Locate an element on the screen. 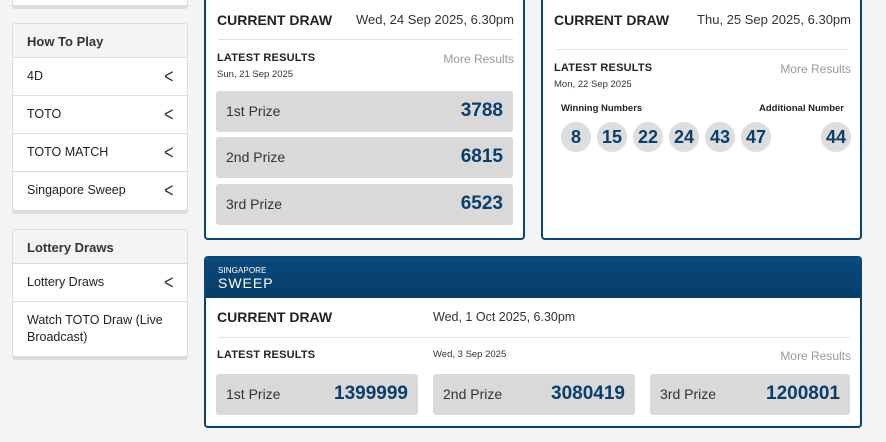 This screenshot has height=442, width=886. singapore-sweep-logo: SINGAPORE SWEEP is located at coordinates (246, 278).